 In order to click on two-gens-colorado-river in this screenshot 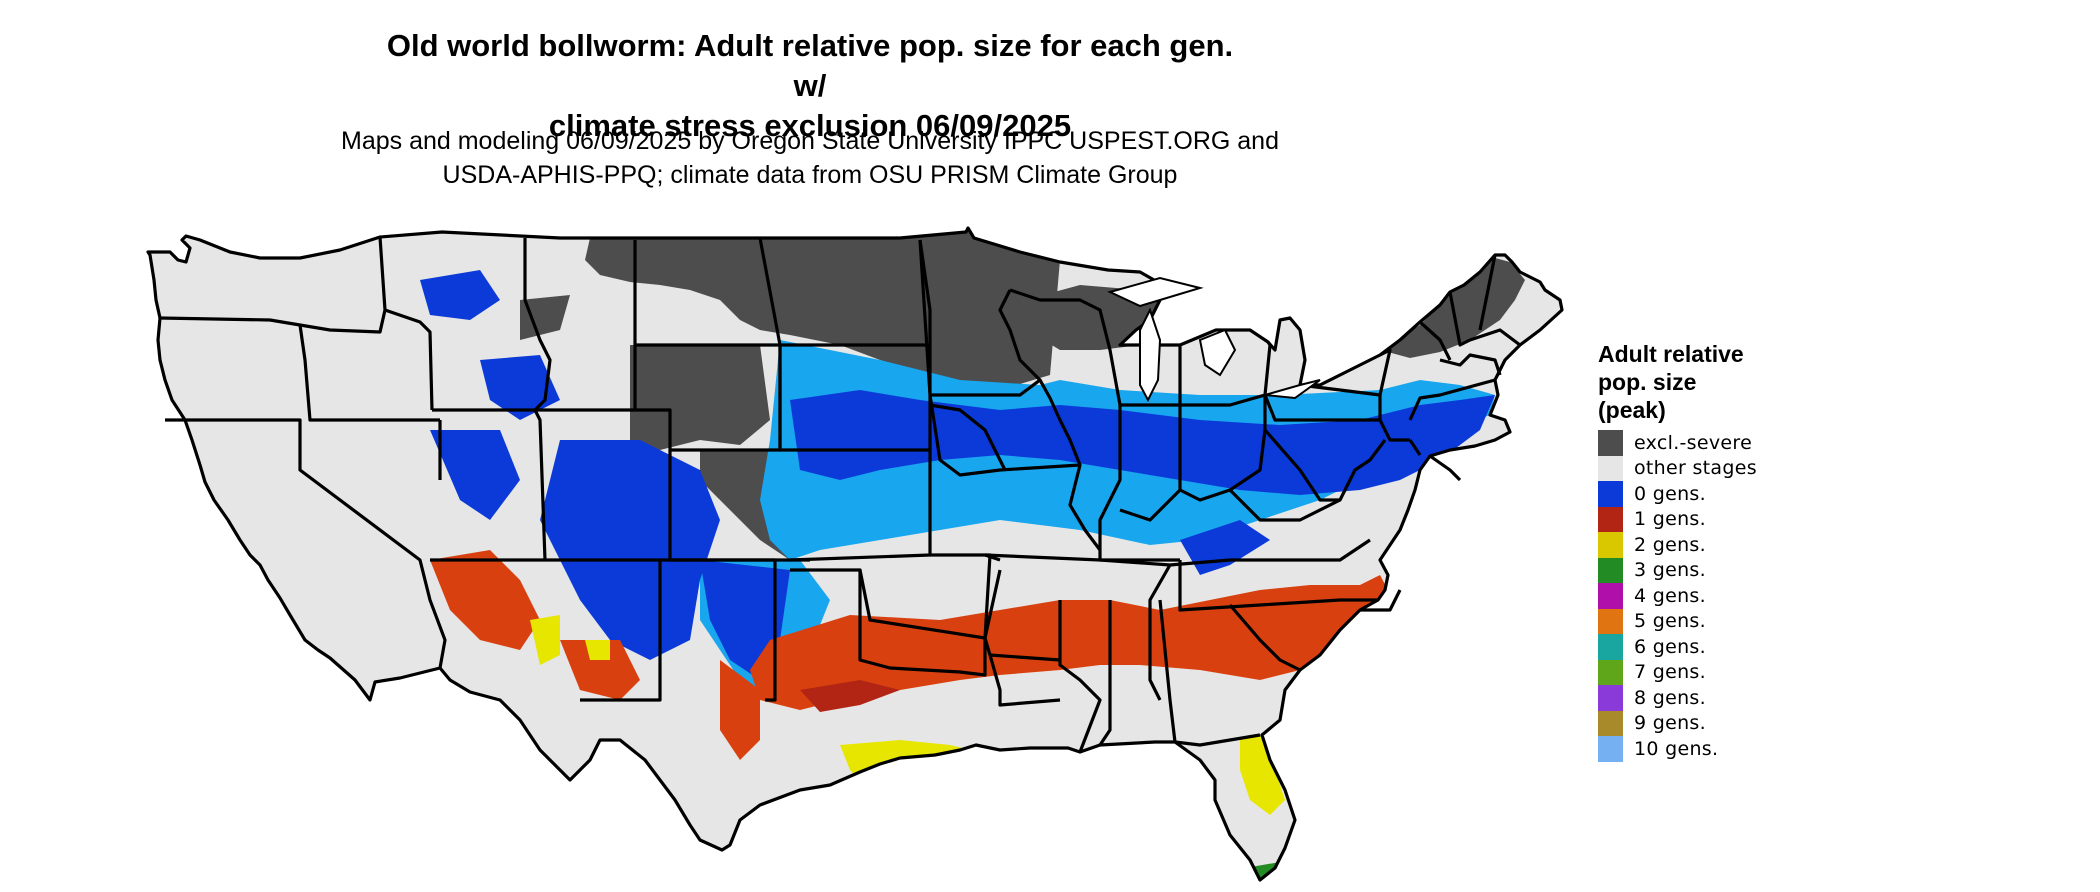, I will do `click(545, 640)`.